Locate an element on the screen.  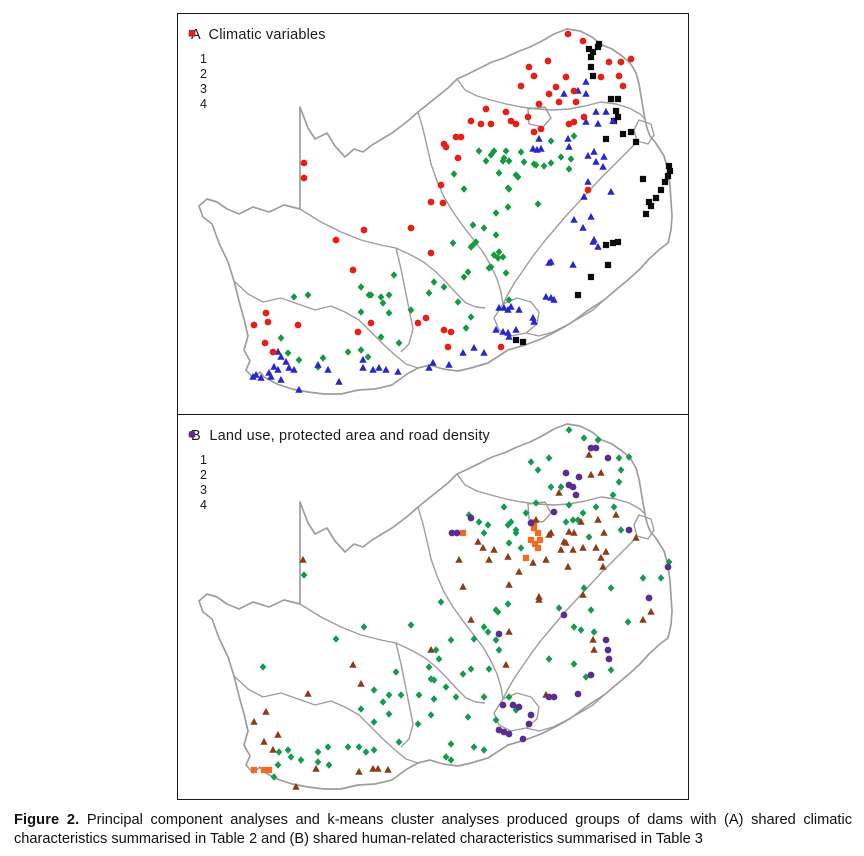
panel-a-title: A Climatic variables is located at coordinates (258, 35).